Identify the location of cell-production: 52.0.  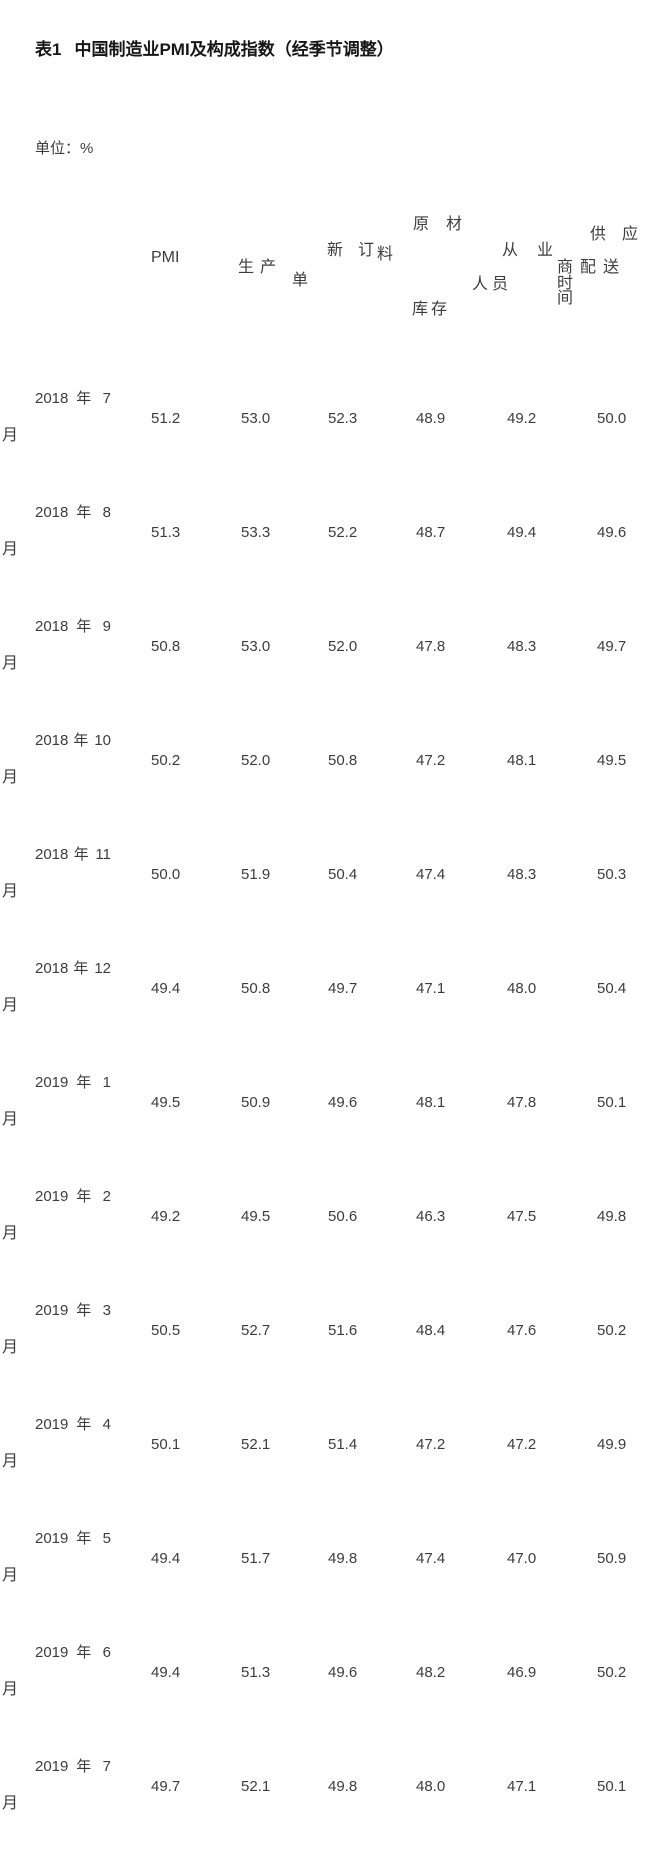
(256, 760).